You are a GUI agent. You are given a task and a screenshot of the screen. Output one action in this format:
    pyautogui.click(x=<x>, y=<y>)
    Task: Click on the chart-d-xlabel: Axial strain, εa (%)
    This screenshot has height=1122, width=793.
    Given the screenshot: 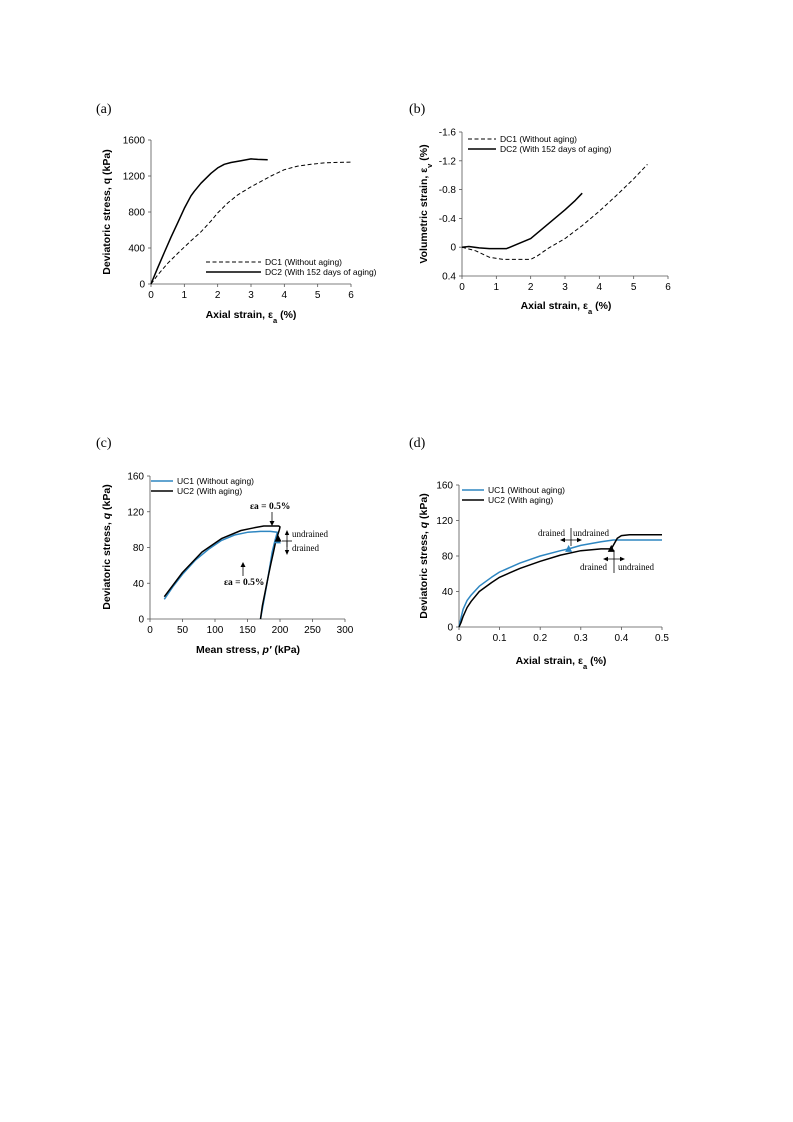 What is the action you would take?
    pyautogui.click(x=561, y=663)
    